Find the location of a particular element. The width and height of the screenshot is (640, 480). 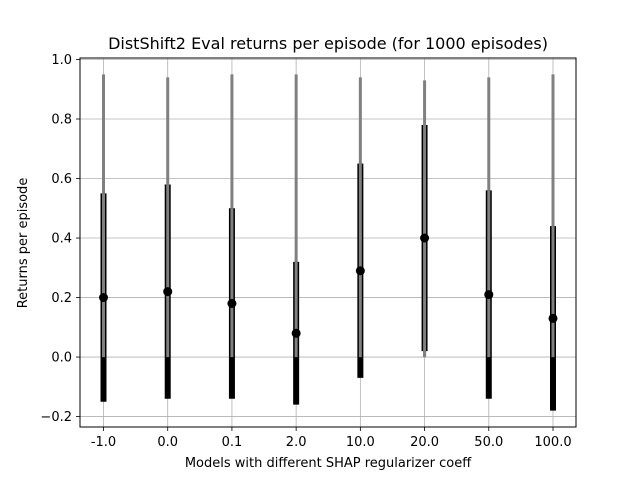

x-tick-label: 100.0 is located at coordinates (552, 442).